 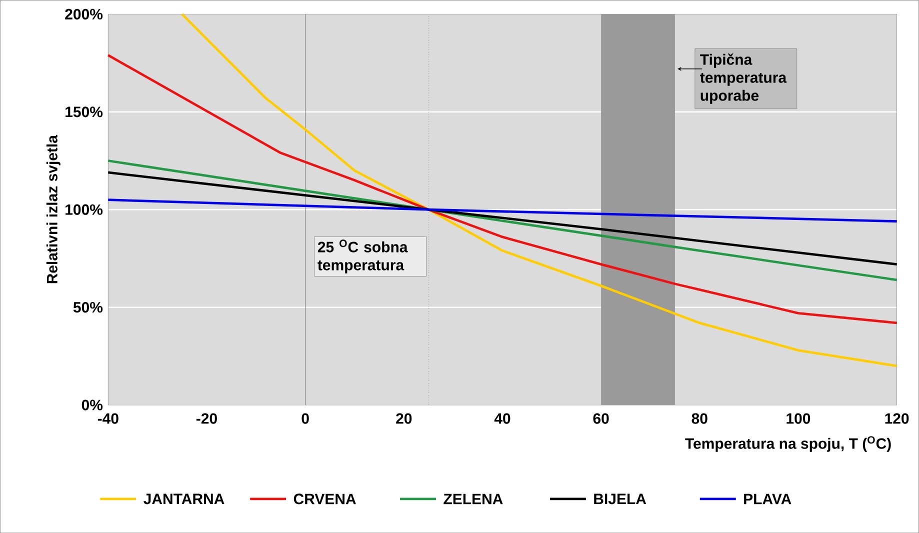 I want to click on y-tick-label: 0%, so click(x=92, y=405).